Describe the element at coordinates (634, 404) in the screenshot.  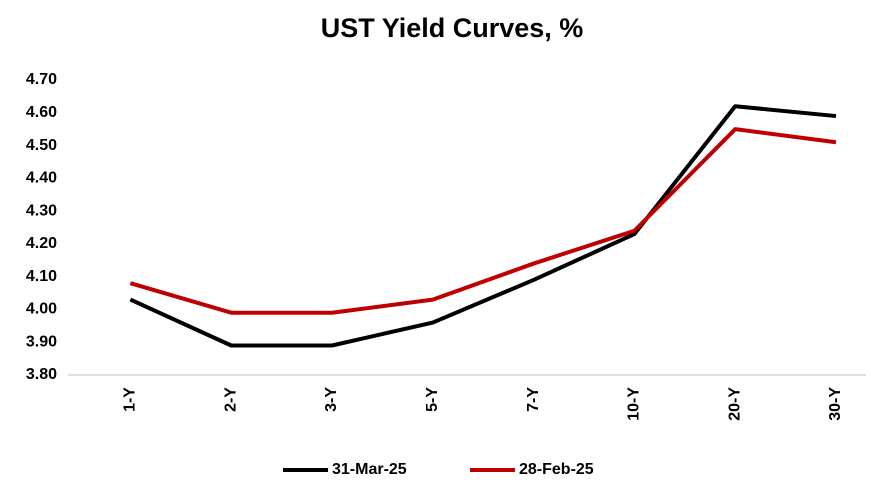
I see `x-tick-label: 10-Y` at that location.